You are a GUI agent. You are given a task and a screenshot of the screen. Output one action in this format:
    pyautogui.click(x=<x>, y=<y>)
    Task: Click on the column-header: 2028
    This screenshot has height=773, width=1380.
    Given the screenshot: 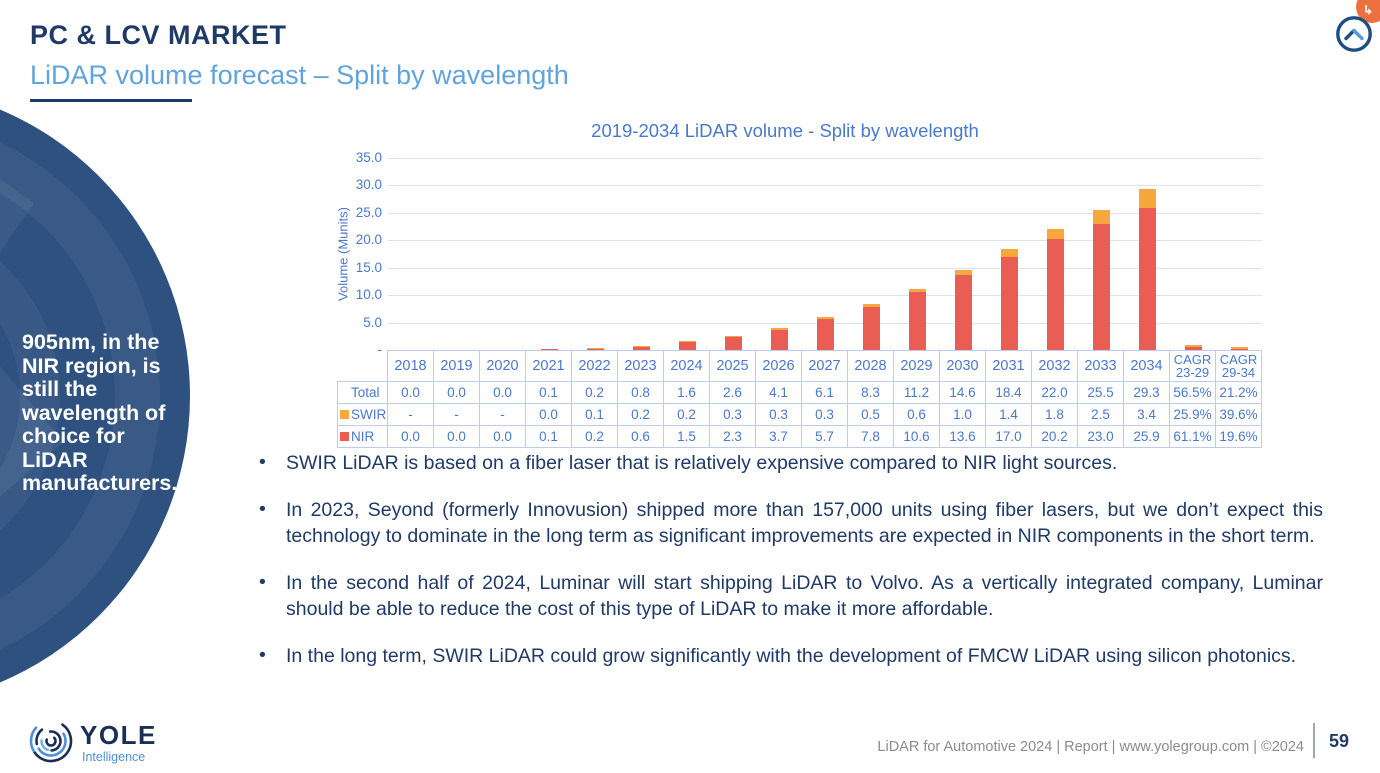 What is the action you would take?
    pyautogui.click(x=870, y=366)
    